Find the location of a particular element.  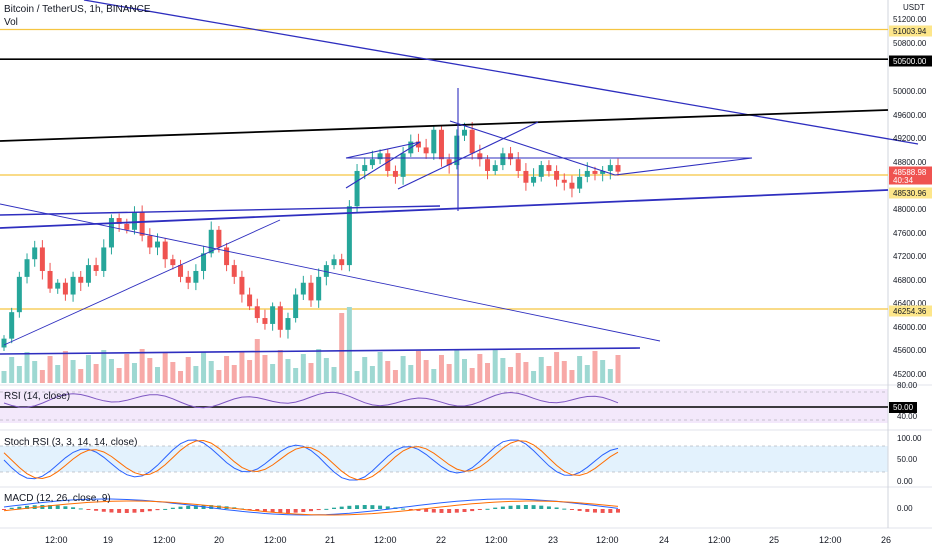

stoch-d-line is located at coordinates (311, 460).